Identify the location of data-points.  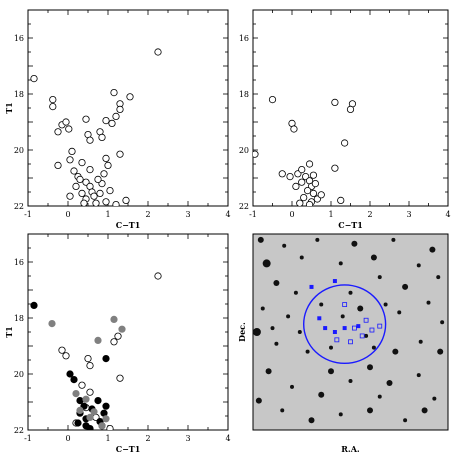
(96, 127).